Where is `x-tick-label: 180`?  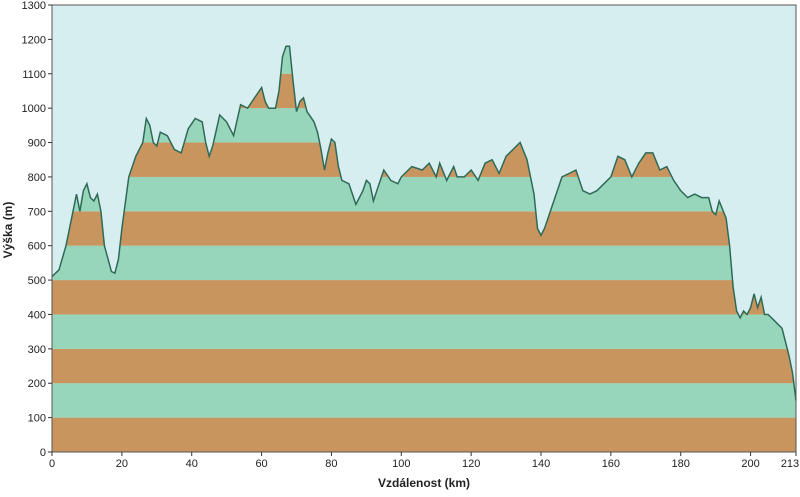
x-tick-label: 180 is located at coordinates (681, 464).